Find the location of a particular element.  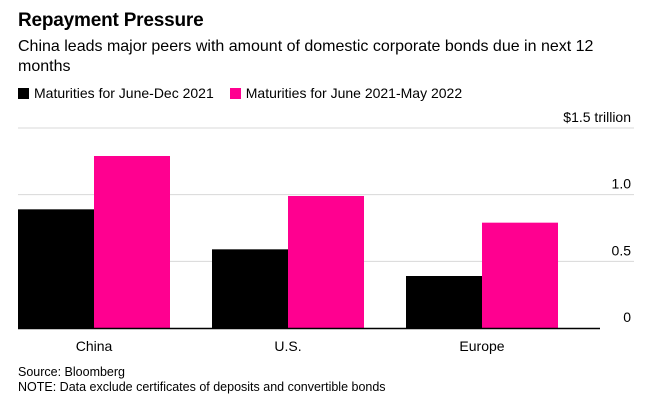

chart-title: Repayment Pressure is located at coordinates (111, 20).